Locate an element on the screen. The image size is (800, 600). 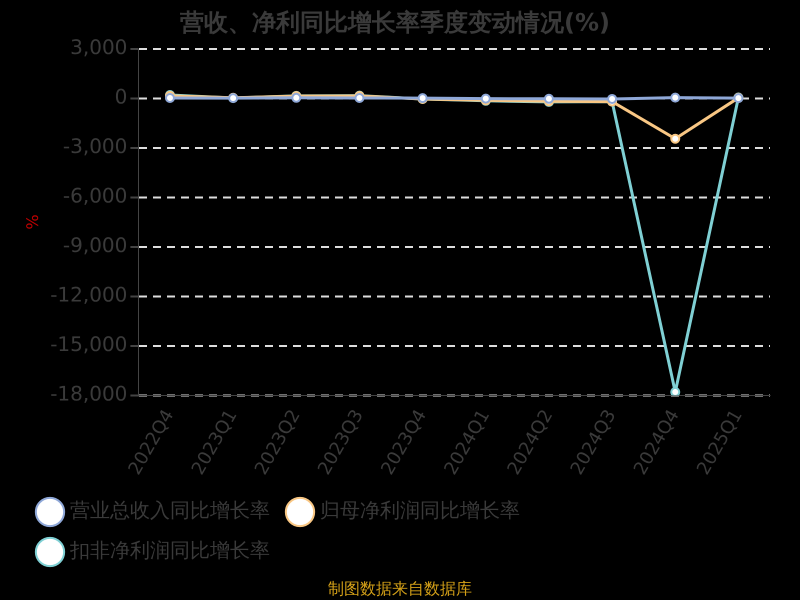
legend-label: 营业总收入同比增长率 is located at coordinates (170, 510).